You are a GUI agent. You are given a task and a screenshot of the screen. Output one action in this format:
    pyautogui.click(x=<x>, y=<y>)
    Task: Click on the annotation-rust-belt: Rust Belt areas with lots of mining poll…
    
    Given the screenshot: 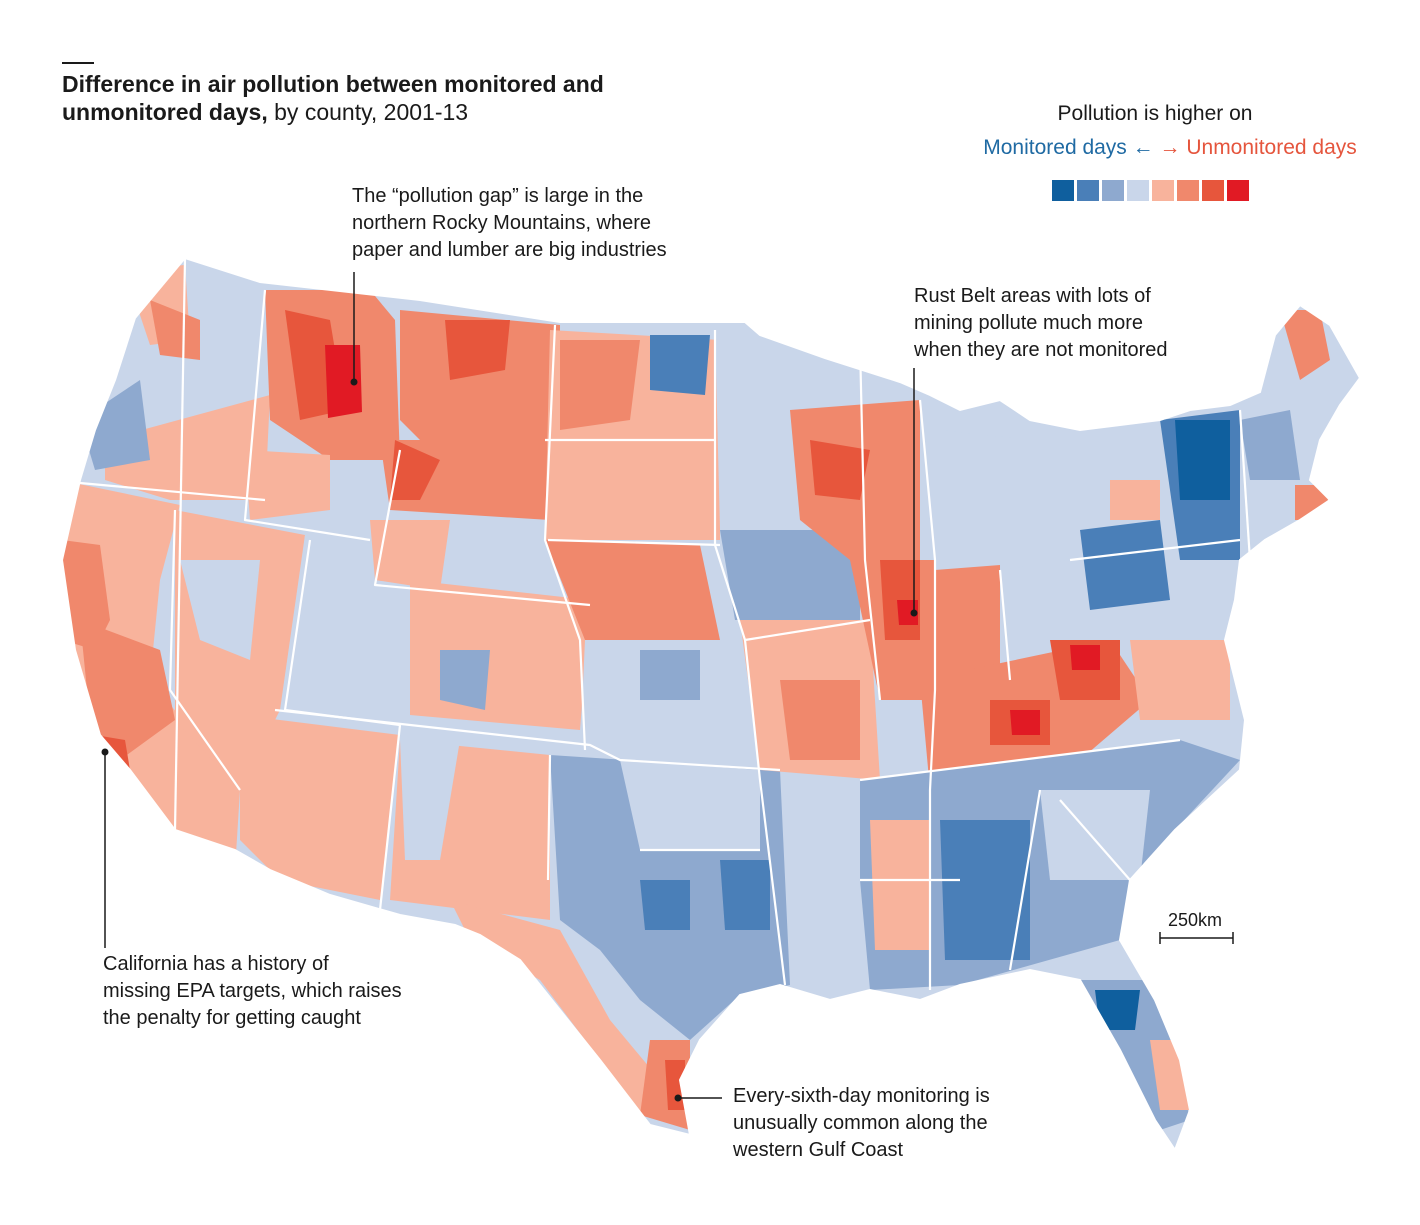 What is the action you would take?
    pyautogui.click(x=1041, y=323)
    